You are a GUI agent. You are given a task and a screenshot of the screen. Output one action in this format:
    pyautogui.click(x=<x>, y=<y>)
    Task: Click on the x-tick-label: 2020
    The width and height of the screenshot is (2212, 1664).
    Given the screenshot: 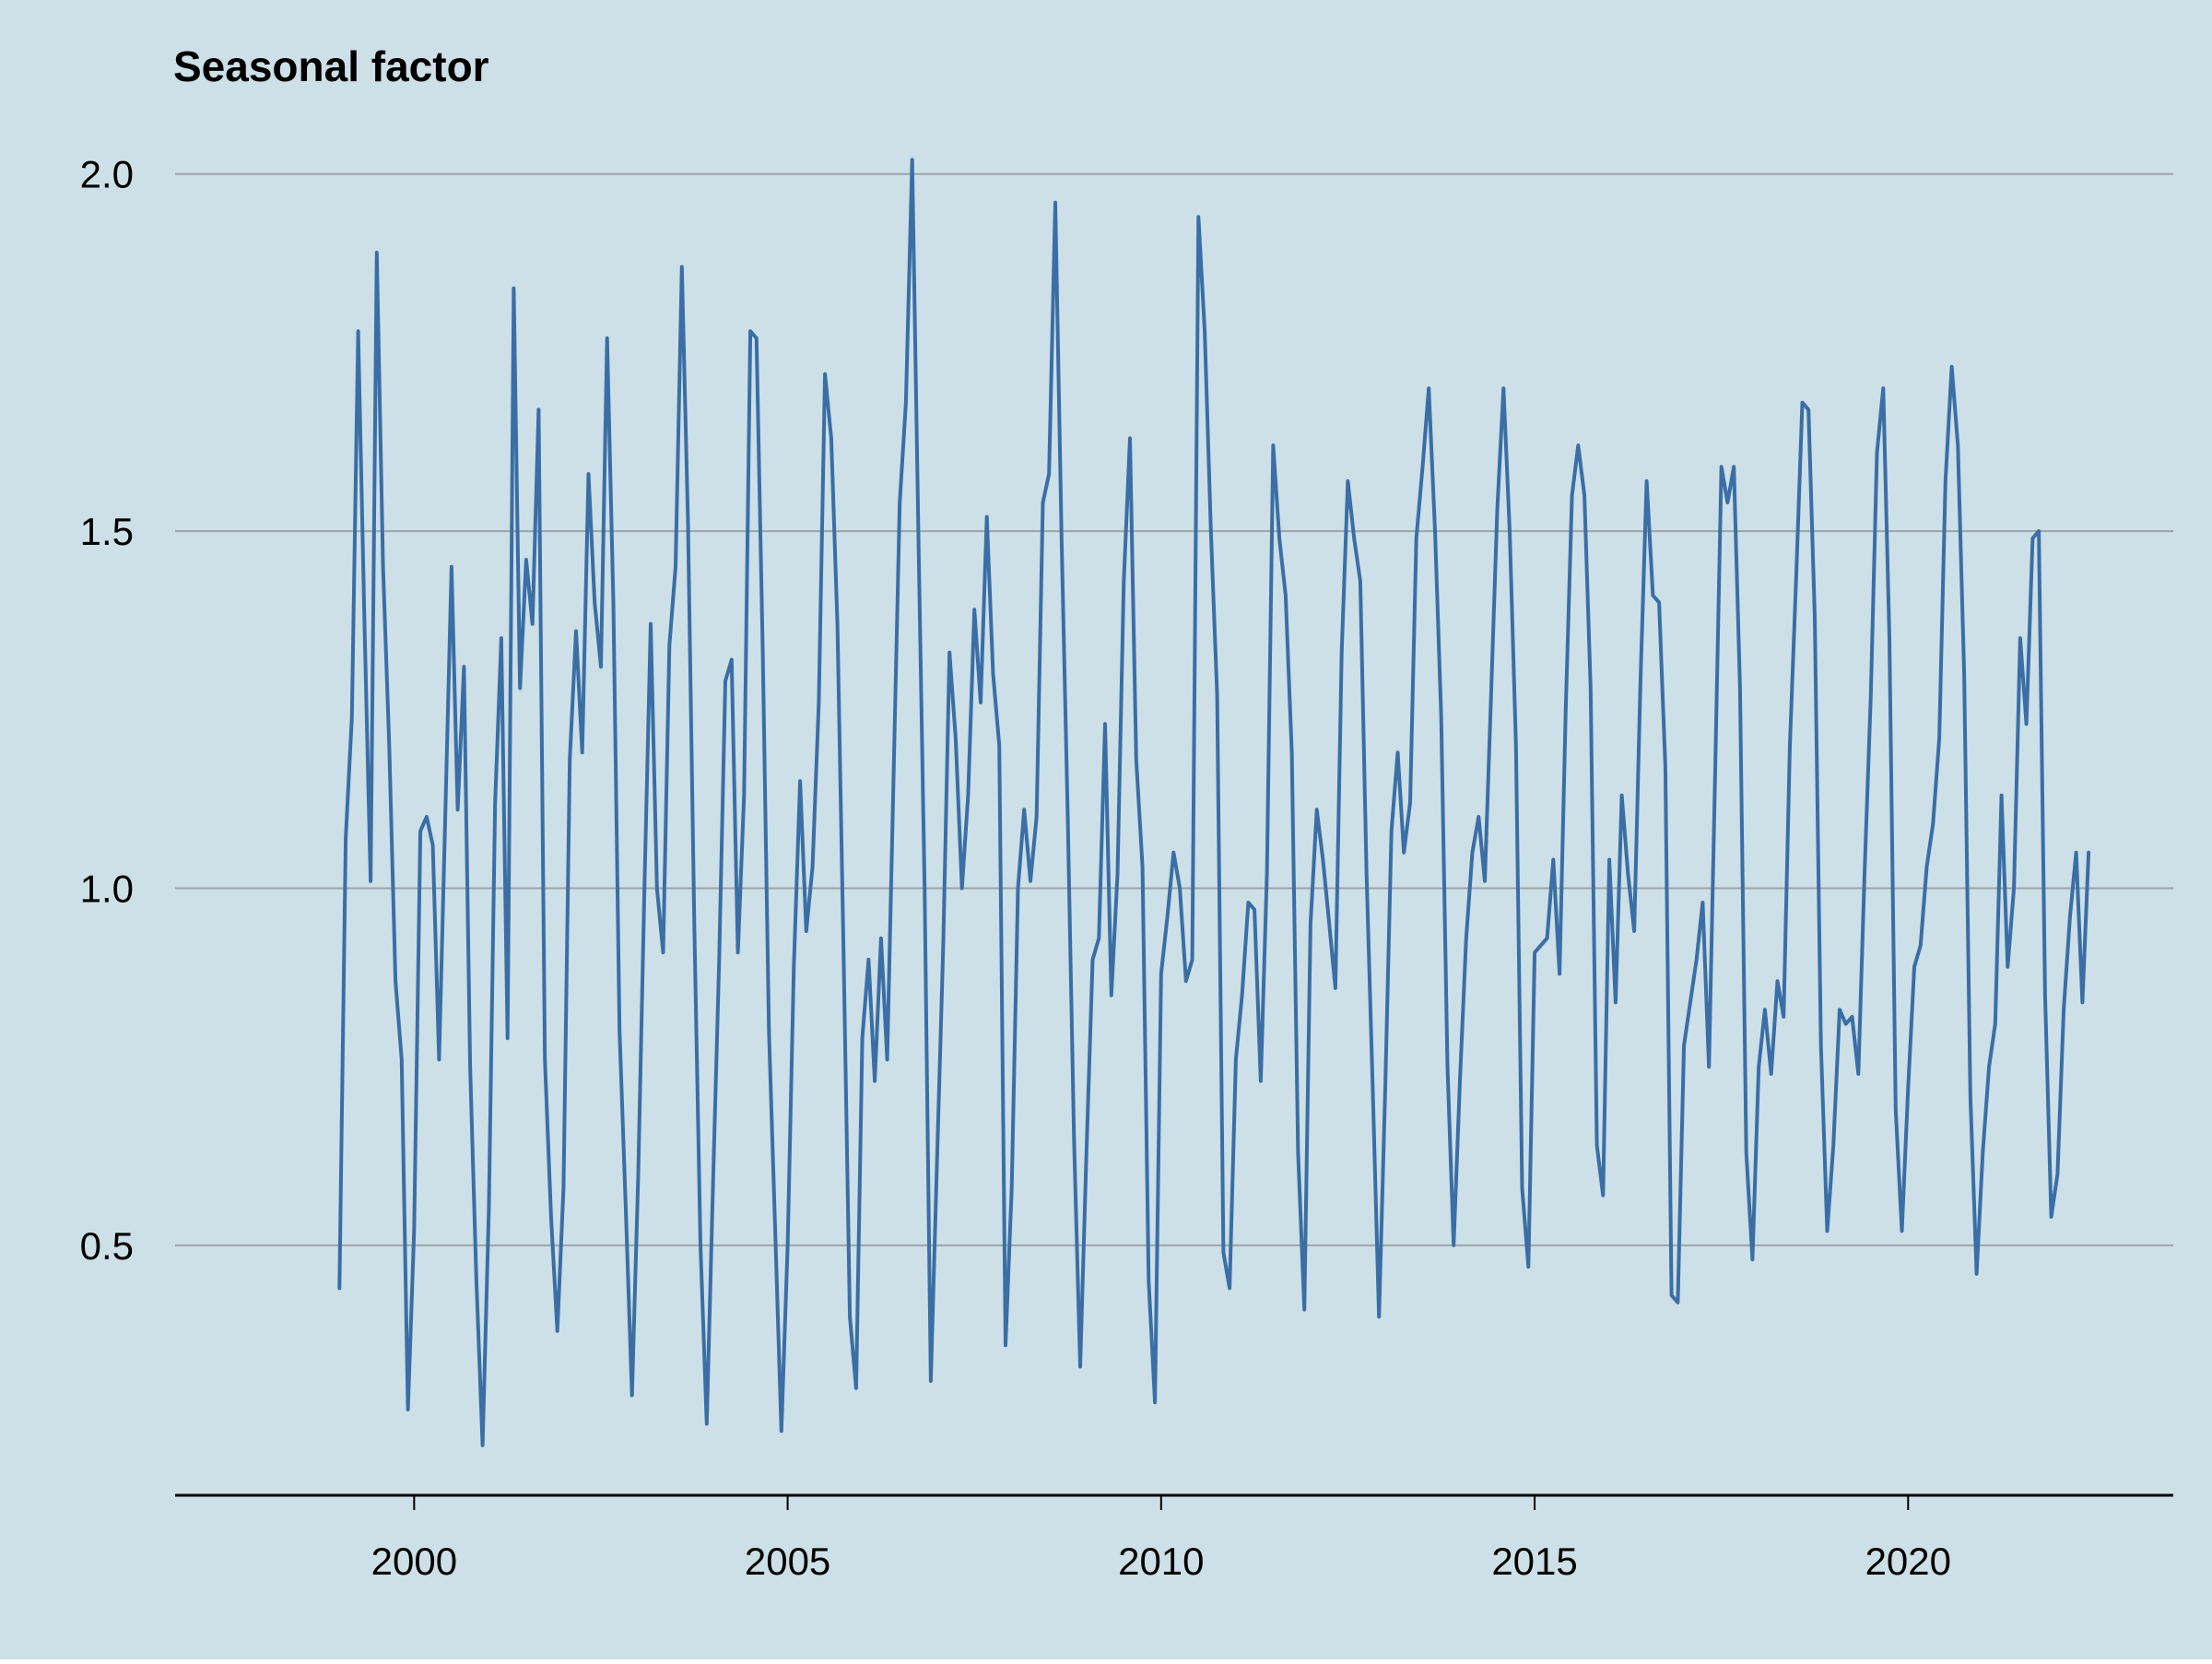 What is the action you would take?
    pyautogui.click(x=1908, y=1561)
    